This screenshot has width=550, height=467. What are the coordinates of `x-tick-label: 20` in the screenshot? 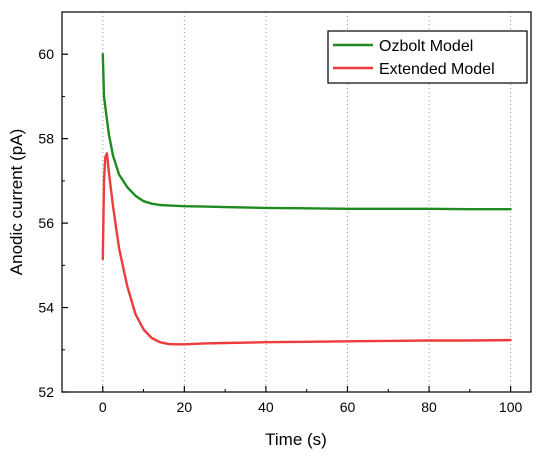 It's located at (185, 407).